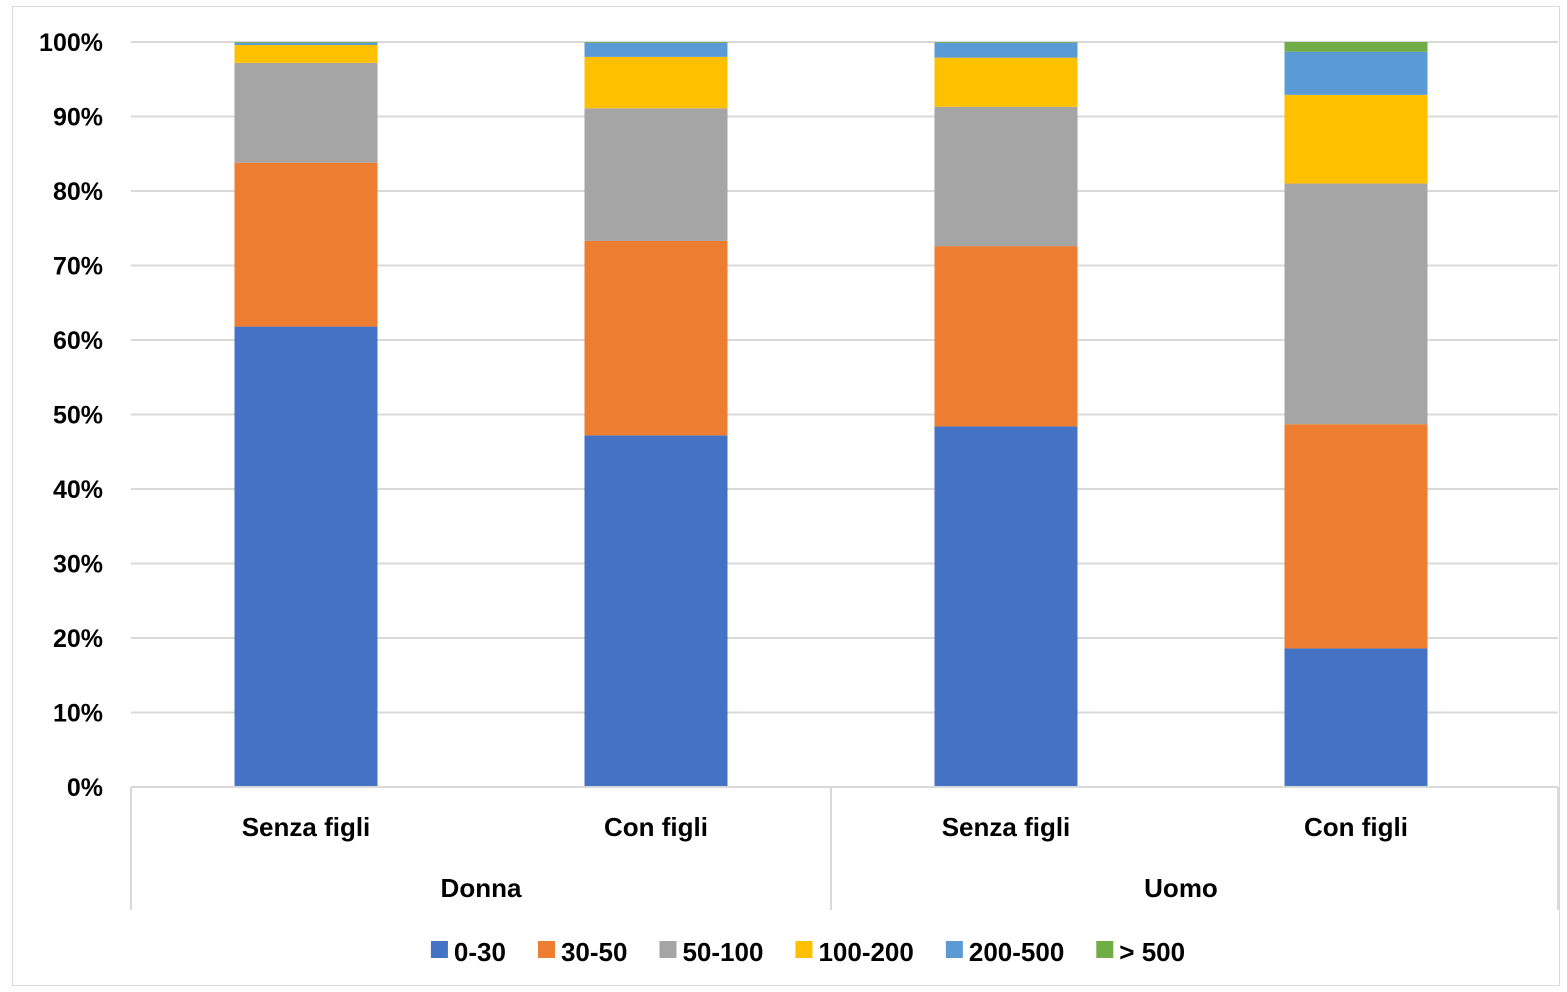 The width and height of the screenshot is (1567, 992). I want to click on y-tick-label: 0%, so click(85, 788).